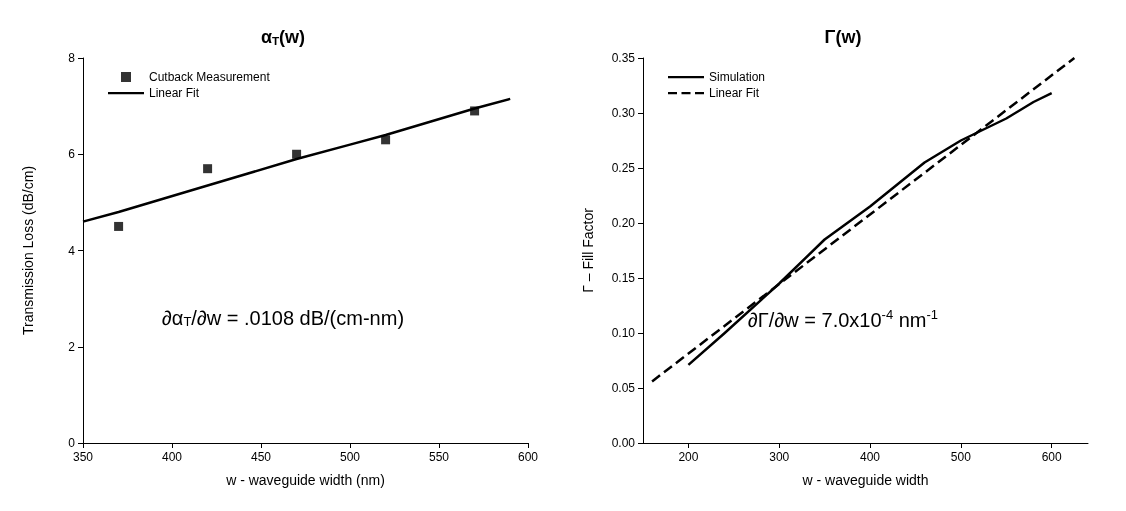  What do you see at coordinates (843, 37) in the screenshot?
I see `chart-title: Γ(w)` at bounding box center [843, 37].